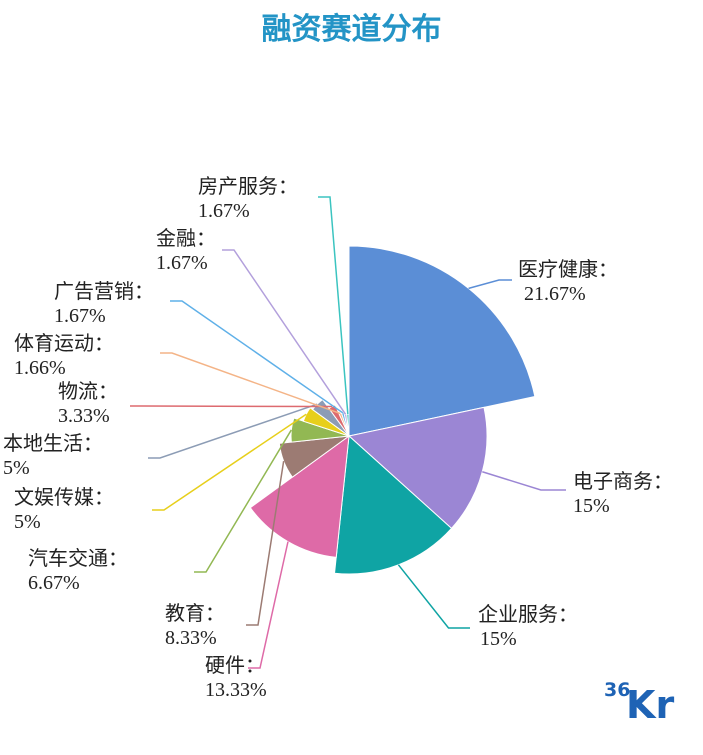 The image size is (703, 755). What do you see at coordinates (617, 690) in the screenshot?
I see `logo-36-text: 36` at bounding box center [617, 690].